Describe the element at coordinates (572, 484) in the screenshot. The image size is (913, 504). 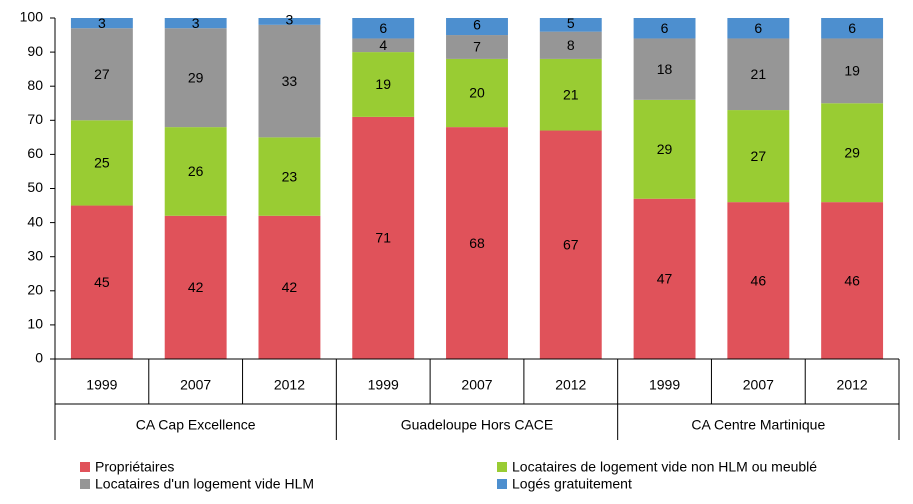
I see `legend-label: Logés gratuitement` at that location.